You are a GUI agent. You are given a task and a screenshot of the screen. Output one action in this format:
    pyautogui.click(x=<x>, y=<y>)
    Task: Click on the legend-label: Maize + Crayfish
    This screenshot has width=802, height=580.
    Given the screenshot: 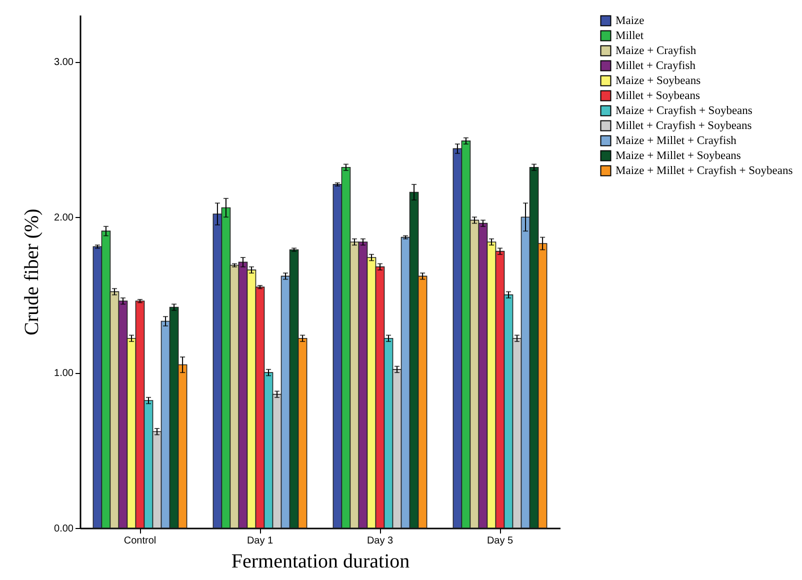 What is the action you would take?
    pyautogui.click(x=656, y=50)
    